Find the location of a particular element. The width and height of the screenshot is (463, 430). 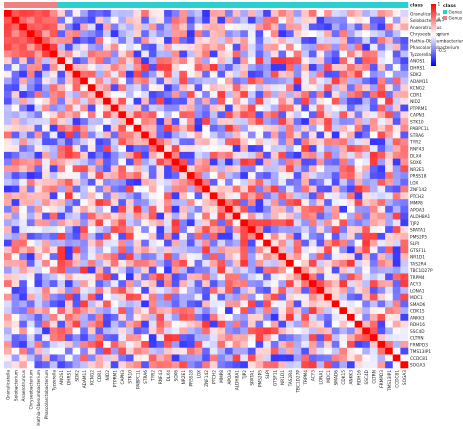

row-label: ANOS1 is located at coordinates (417, 62).